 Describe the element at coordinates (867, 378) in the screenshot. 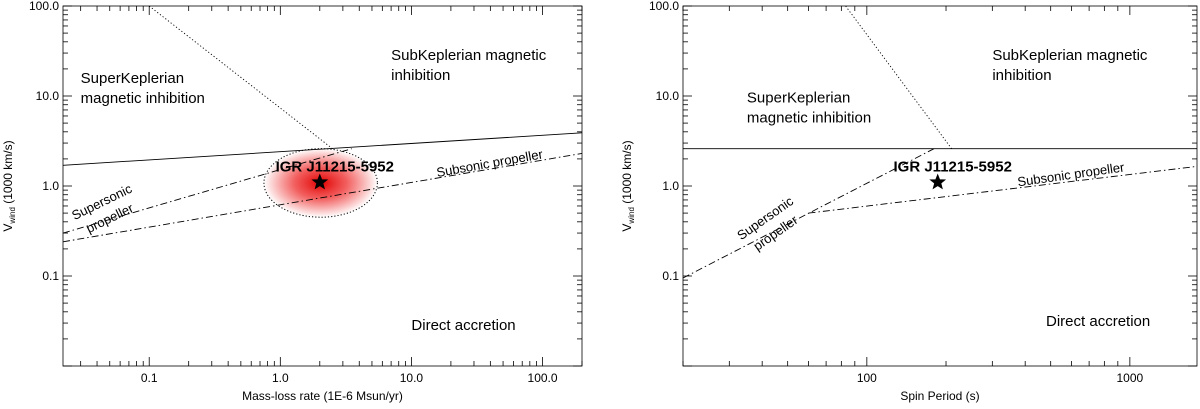

I see `x-tick-label: 100` at that location.